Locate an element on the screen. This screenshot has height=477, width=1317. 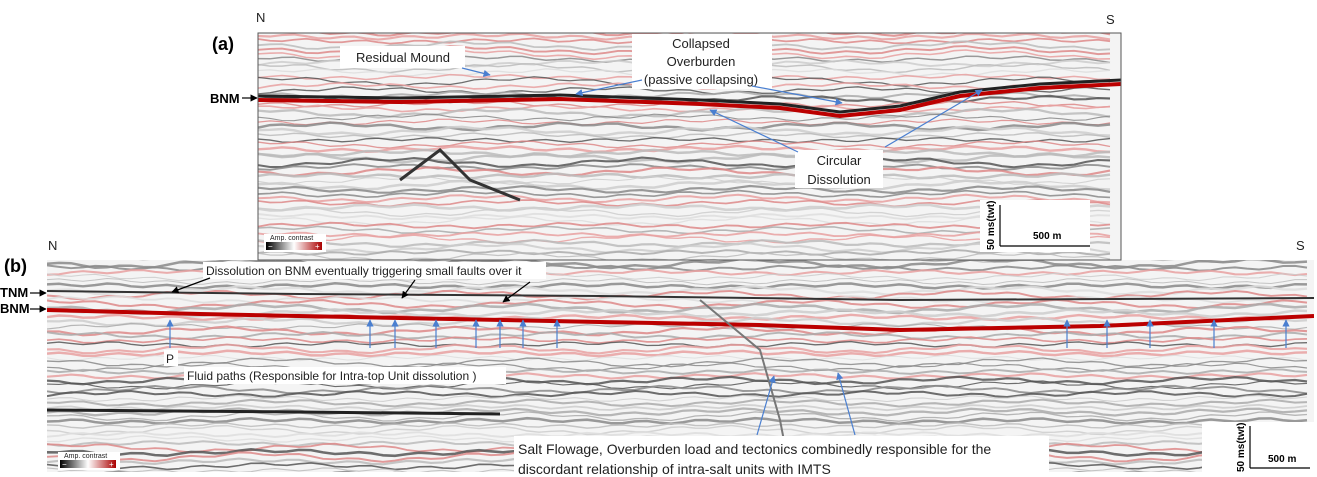
panel-label-a: (a) is located at coordinates (223, 44).